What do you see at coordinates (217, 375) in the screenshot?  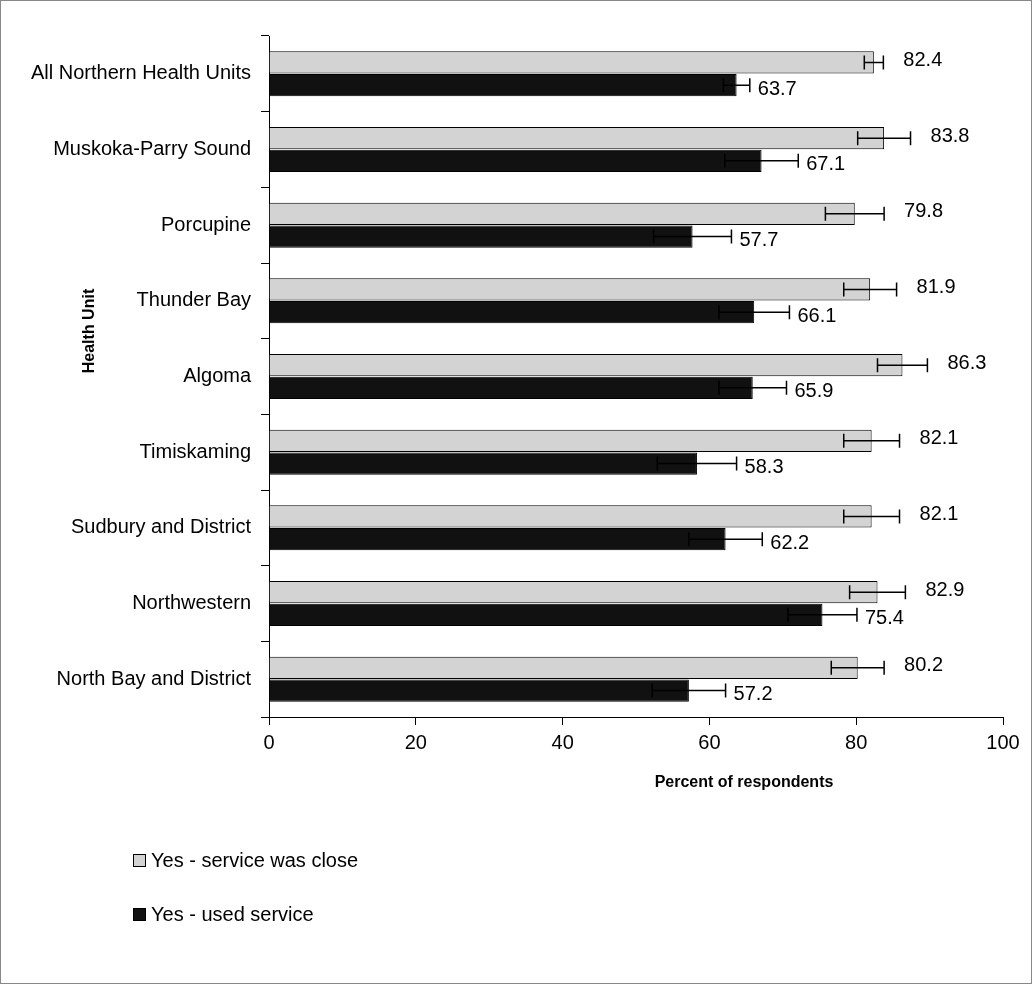 I see `y-tick-label: Algoma` at bounding box center [217, 375].